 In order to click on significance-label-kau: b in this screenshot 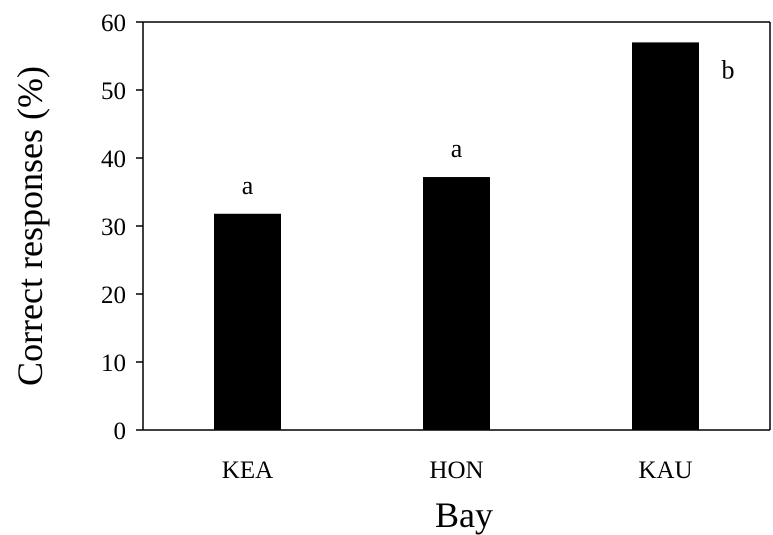, I will do `click(728, 69)`.